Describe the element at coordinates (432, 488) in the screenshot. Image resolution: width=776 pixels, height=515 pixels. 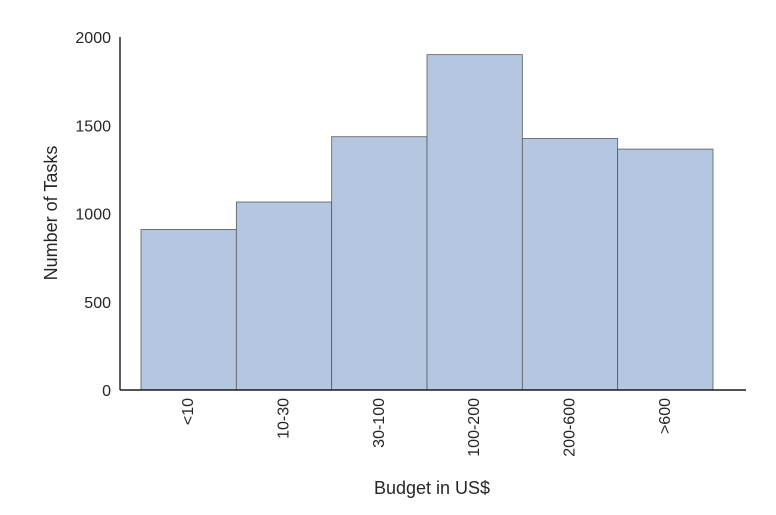
I see `x-axis-label: Budget in US$` at that location.